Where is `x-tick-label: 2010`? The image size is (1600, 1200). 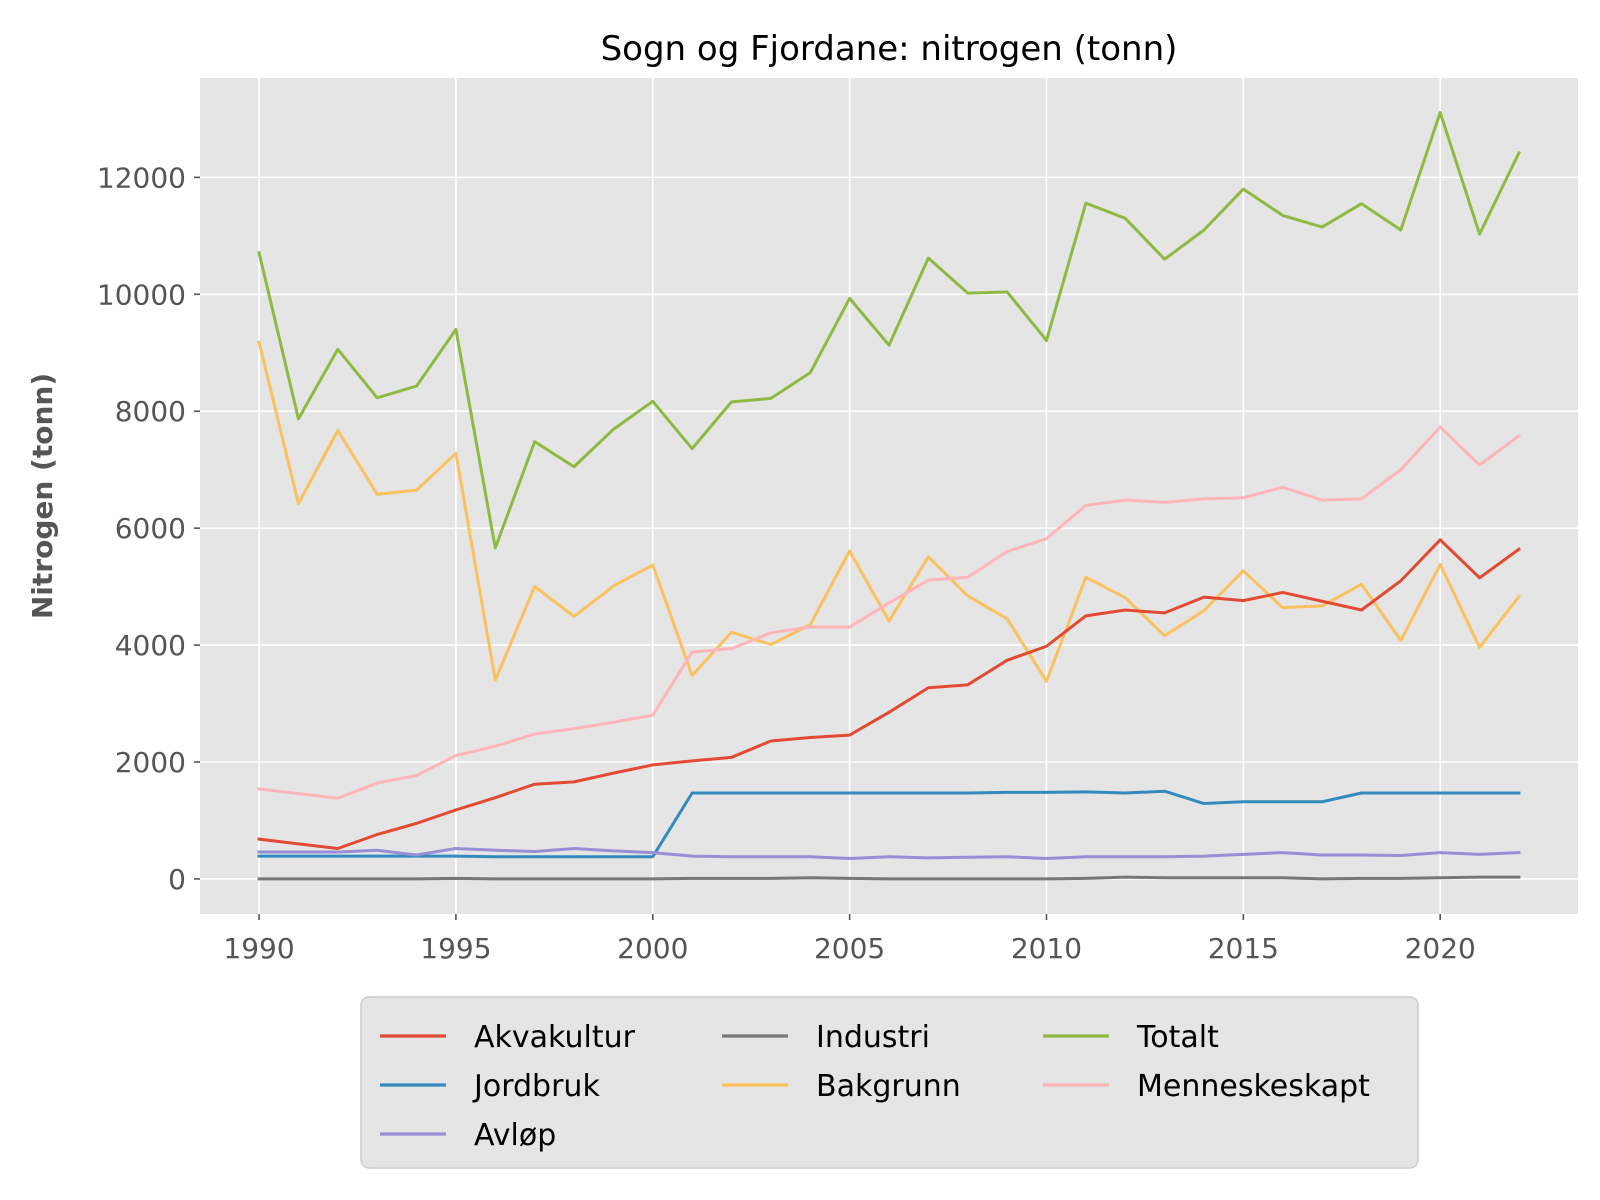 x-tick-label: 2010 is located at coordinates (1046, 948).